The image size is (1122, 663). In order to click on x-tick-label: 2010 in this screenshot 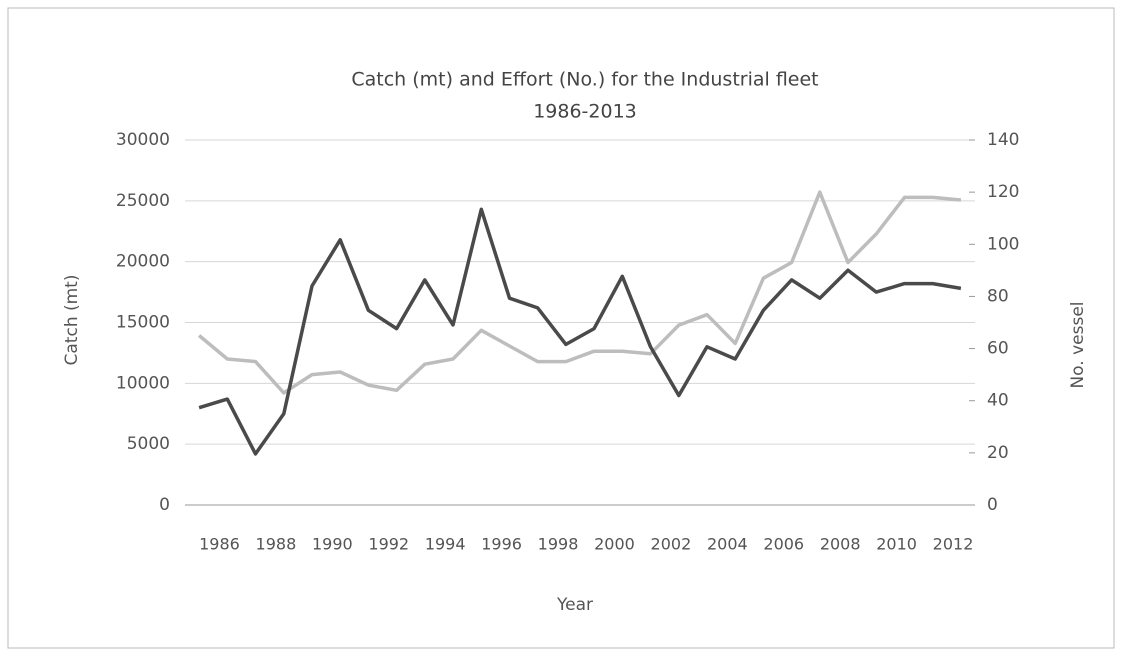, I will do `click(896, 544)`.